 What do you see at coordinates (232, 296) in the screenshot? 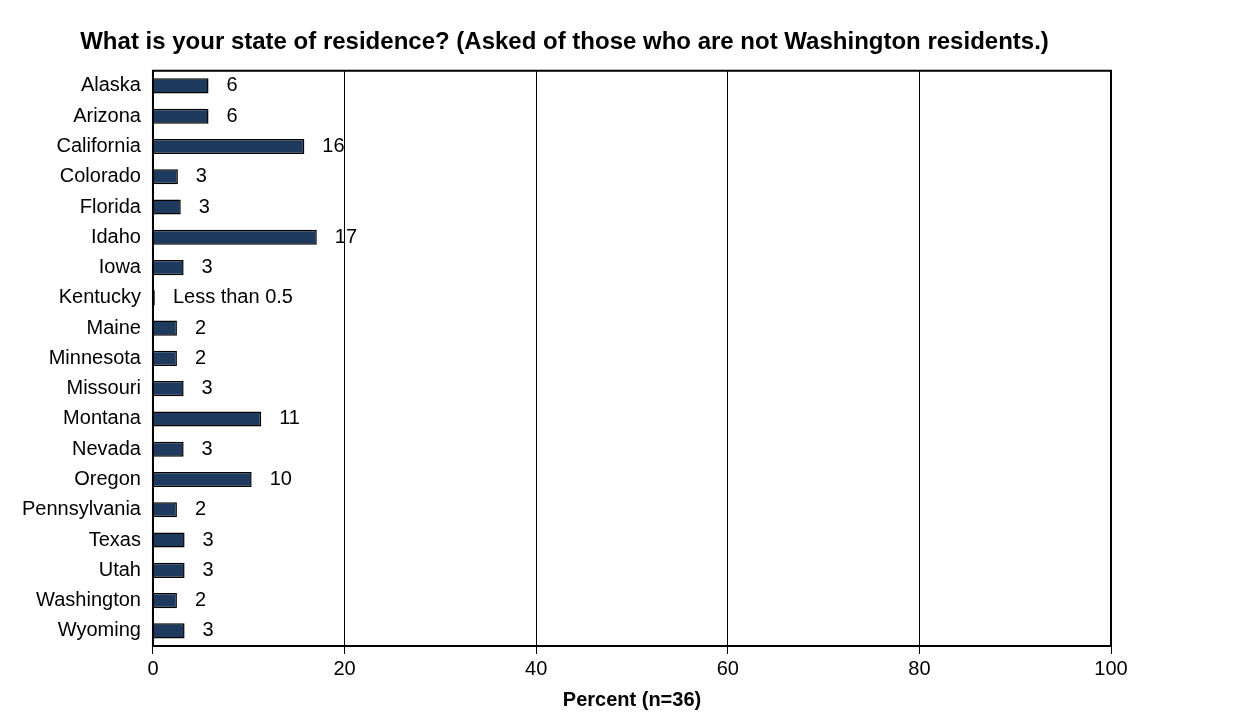
I see `data-label: Less than 0.5` at bounding box center [232, 296].